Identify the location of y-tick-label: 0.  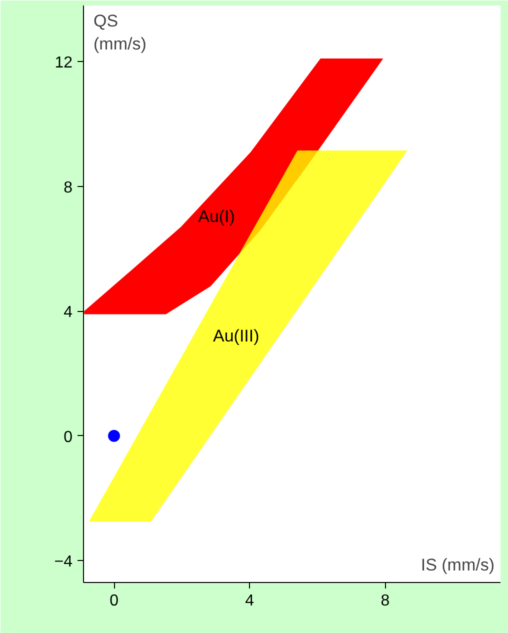
(68, 437).